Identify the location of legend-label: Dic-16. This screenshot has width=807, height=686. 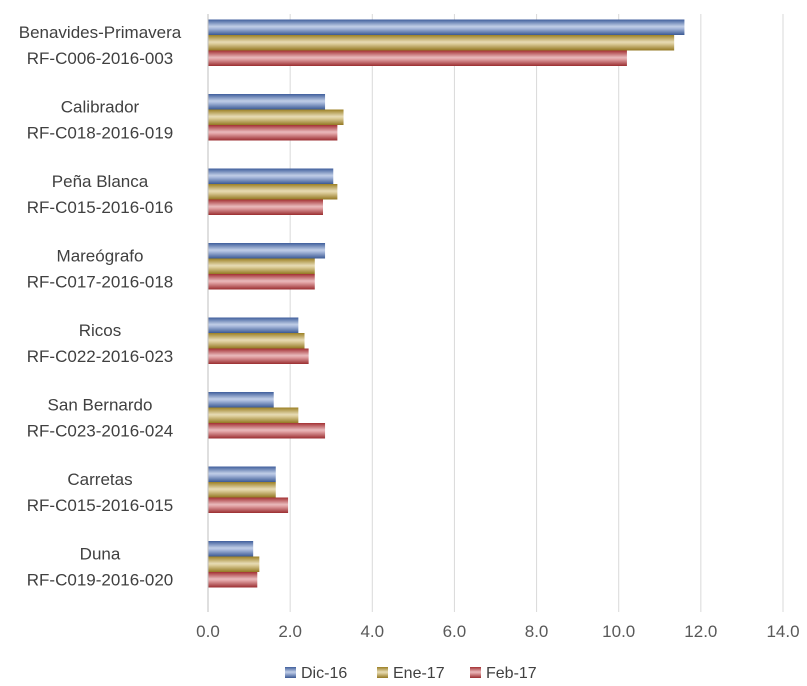
(324, 673).